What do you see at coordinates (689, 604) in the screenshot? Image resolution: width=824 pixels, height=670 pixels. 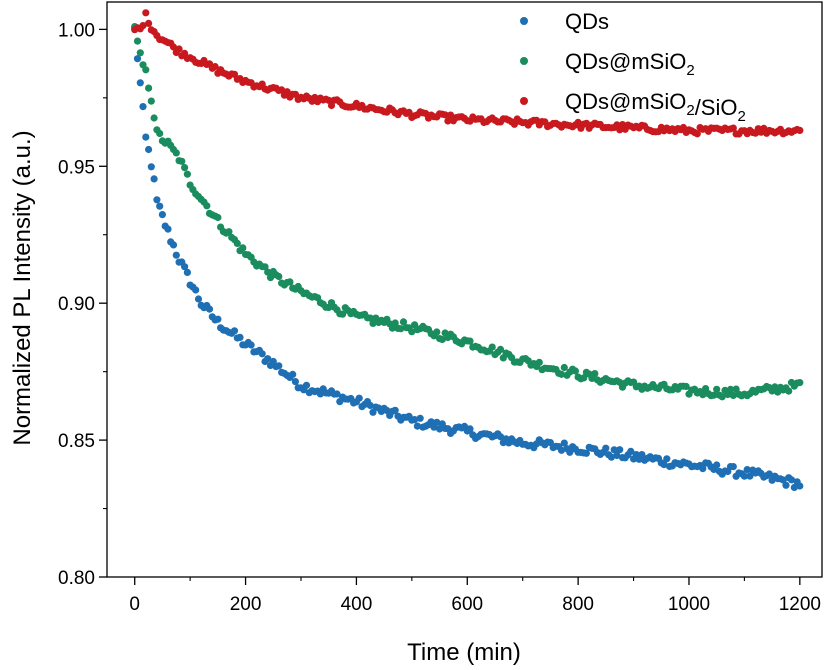 I see `x-tick-label: 1000` at bounding box center [689, 604].